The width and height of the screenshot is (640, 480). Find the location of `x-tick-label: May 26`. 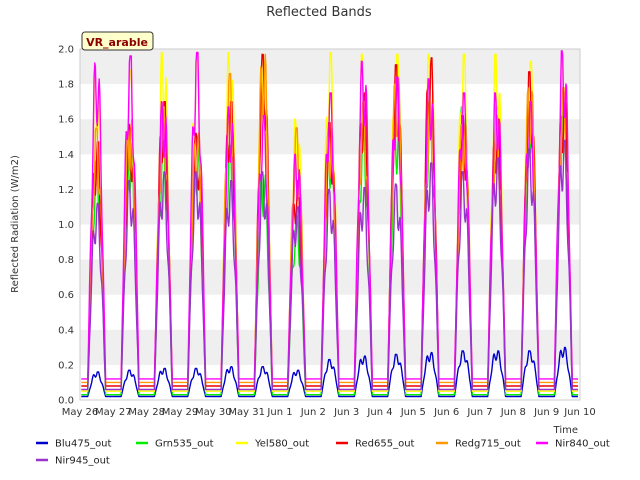

x-tick-label: May 26 is located at coordinates (80, 412).